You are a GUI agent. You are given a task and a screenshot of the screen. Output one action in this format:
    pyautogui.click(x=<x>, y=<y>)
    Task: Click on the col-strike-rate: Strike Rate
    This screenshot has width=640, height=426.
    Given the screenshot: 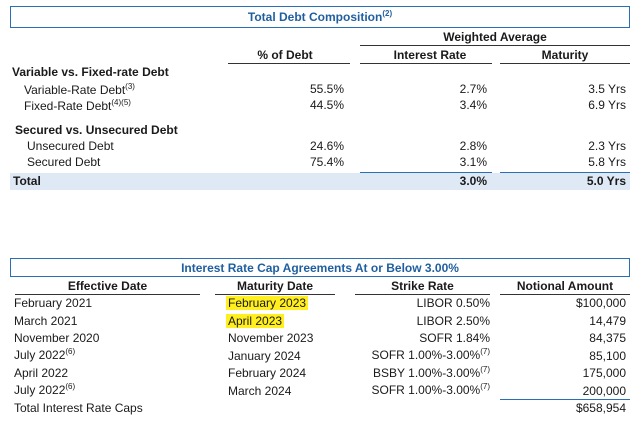 What is the action you would take?
    pyautogui.click(x=422, y=286)
    